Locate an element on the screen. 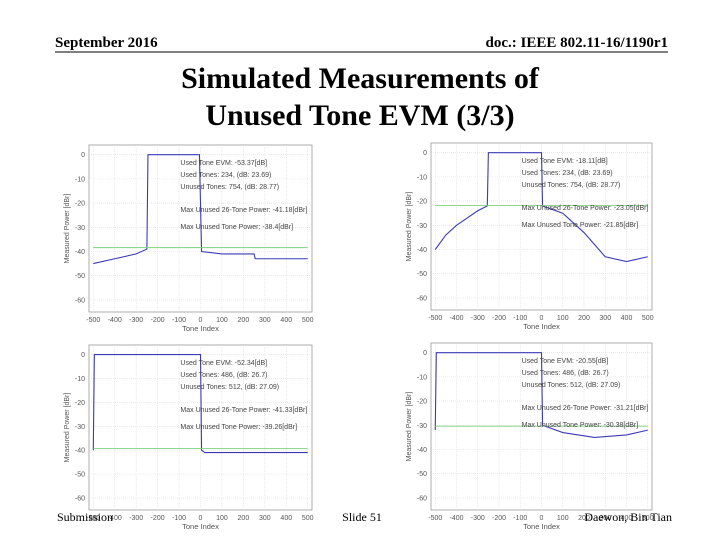 The height and width of the screenshot is (540, 720). footer: Submission Slide 51 Daewon, Bin Tian is located at coordinates (364, 517).